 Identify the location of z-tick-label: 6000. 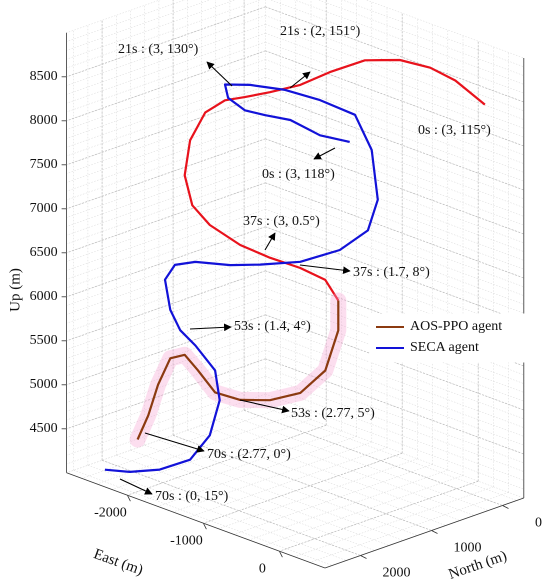
(44, 296).